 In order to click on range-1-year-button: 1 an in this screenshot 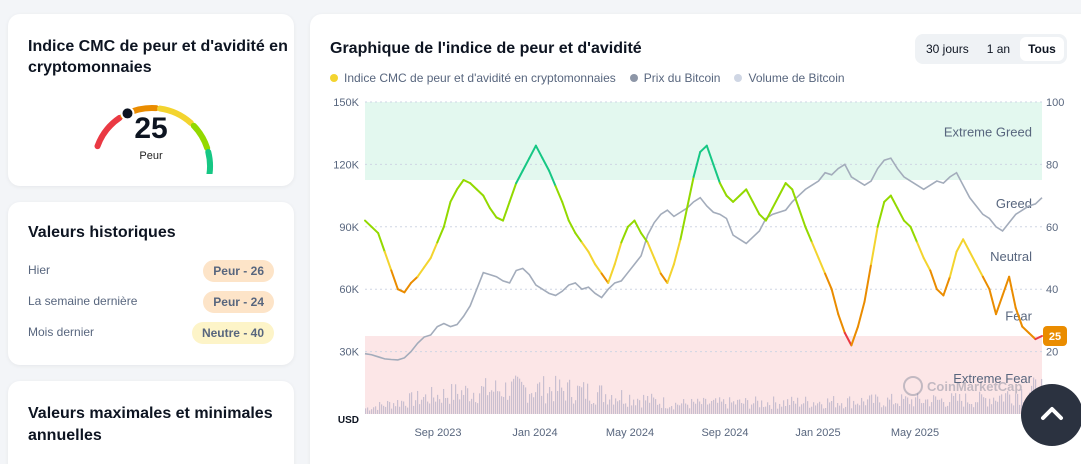, I will do `click(998, 49)`.